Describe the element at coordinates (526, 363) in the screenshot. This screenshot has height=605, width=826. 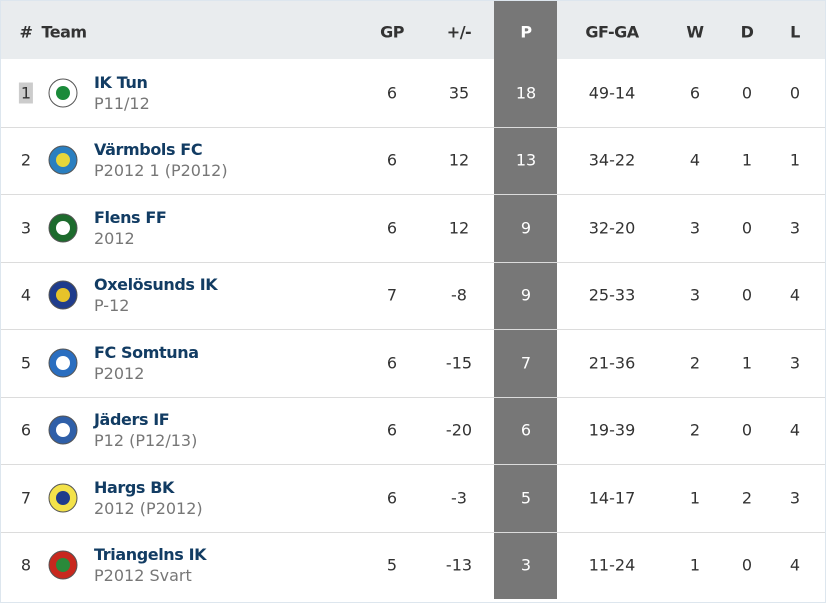
I see `cell-p: 7` at that location.